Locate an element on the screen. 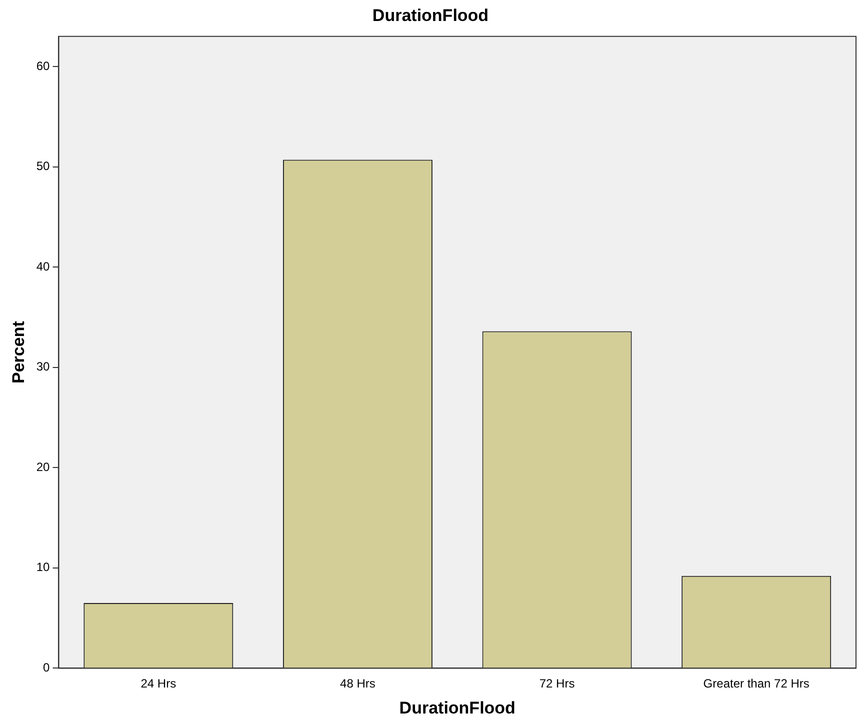  x-tick-label: Greater than 72 Hrs is located at coordinates (756, 683).